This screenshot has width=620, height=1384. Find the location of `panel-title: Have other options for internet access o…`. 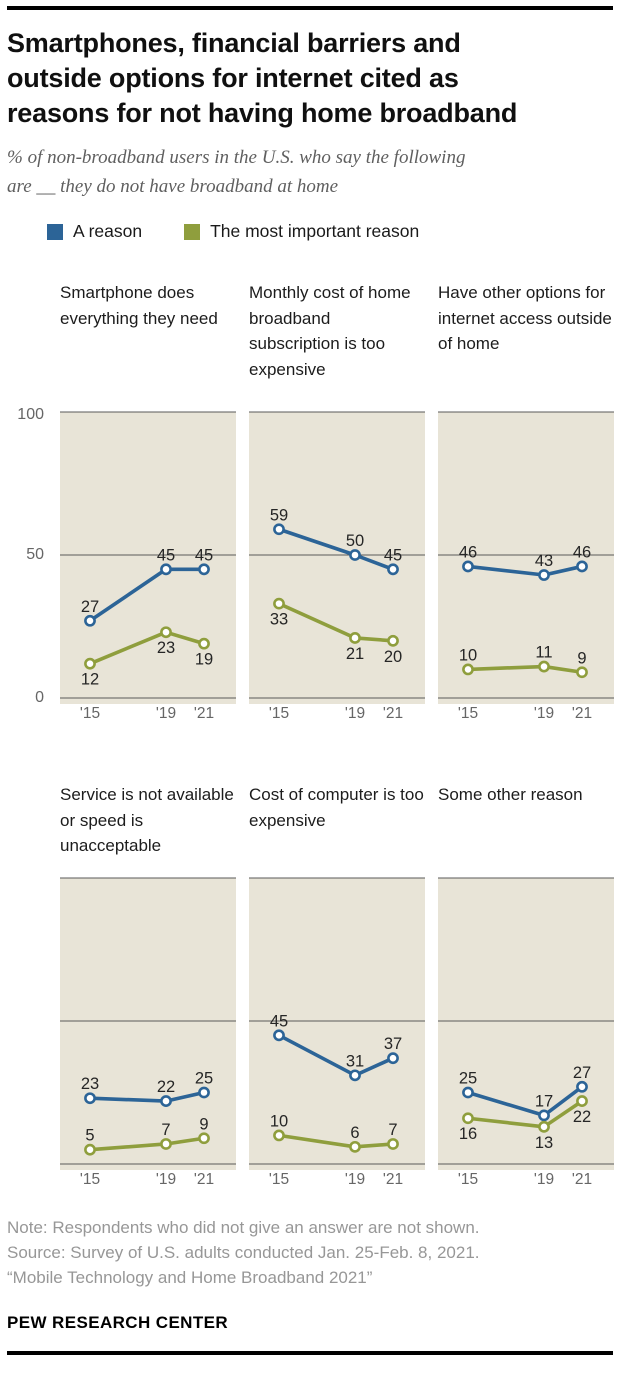

panel-title: Have other options for internet access o… is located at coordinates (525, 318).